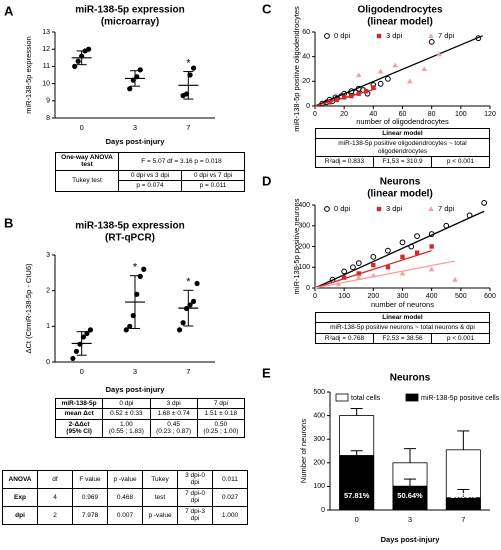  What do you see at coordinates (195, 479) in the screenshot?
I see `table-cell: 3 dpi-0 dpi` at bounding box center [195, 479].